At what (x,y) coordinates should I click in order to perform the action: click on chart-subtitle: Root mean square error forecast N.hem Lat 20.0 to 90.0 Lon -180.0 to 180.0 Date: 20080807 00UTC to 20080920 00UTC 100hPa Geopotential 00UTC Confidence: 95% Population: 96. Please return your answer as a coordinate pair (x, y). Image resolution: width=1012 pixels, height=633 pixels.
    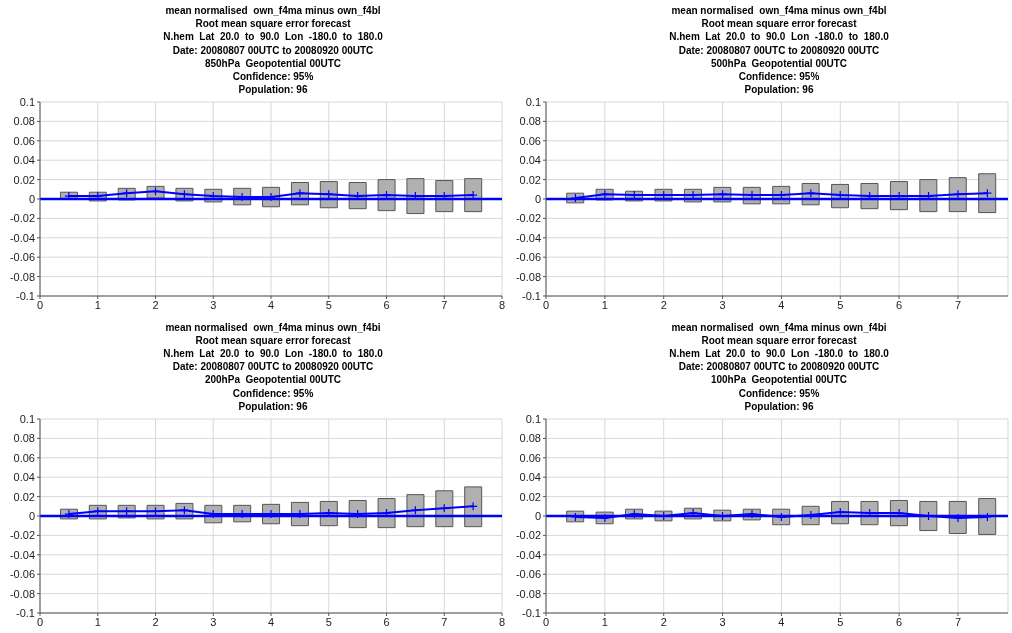
    Looking at the image, I should click on (779, 373).